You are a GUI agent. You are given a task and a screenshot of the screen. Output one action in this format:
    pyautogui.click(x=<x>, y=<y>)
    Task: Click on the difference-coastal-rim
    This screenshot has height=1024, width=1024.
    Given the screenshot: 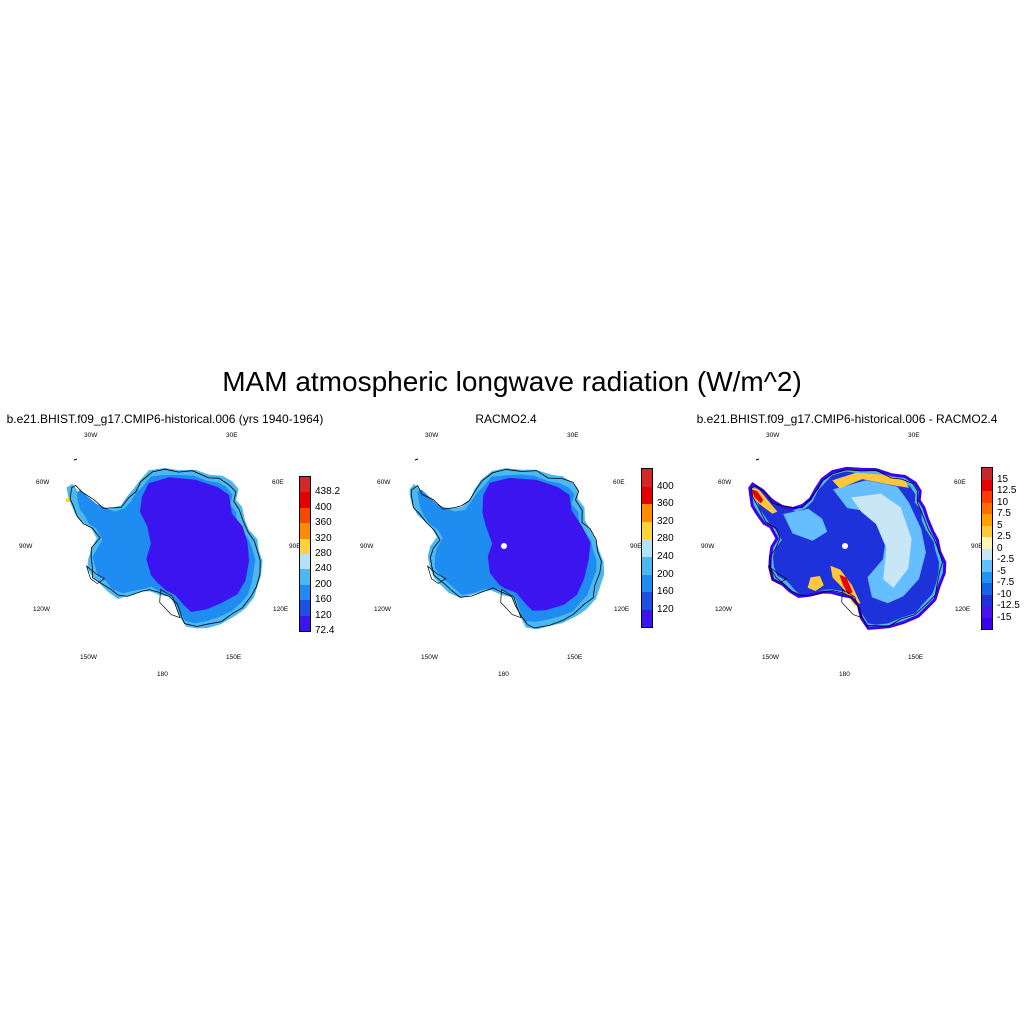 What is the action you would take?
    pyautogui.click(x=847, y=548)
    